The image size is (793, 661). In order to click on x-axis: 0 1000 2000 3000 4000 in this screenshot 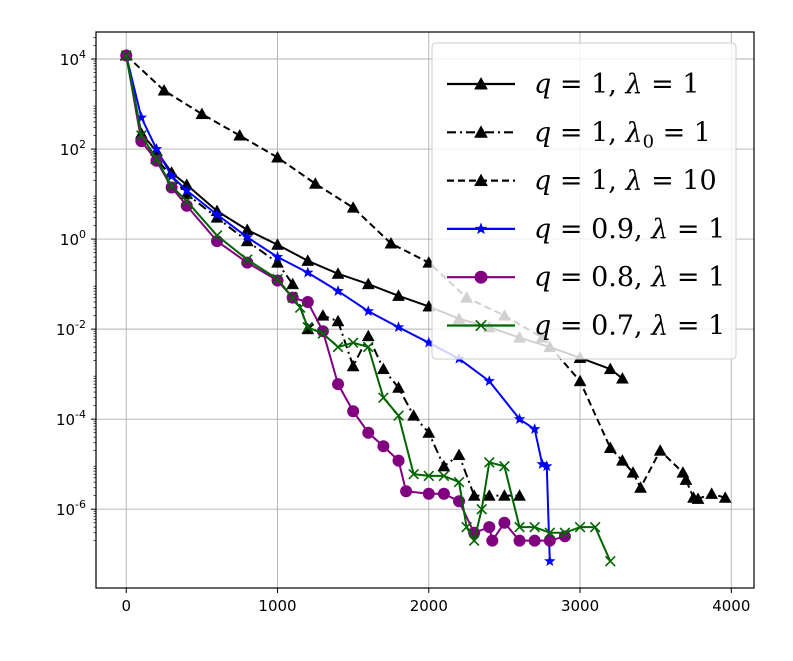, I will do `click(435, 601)`.